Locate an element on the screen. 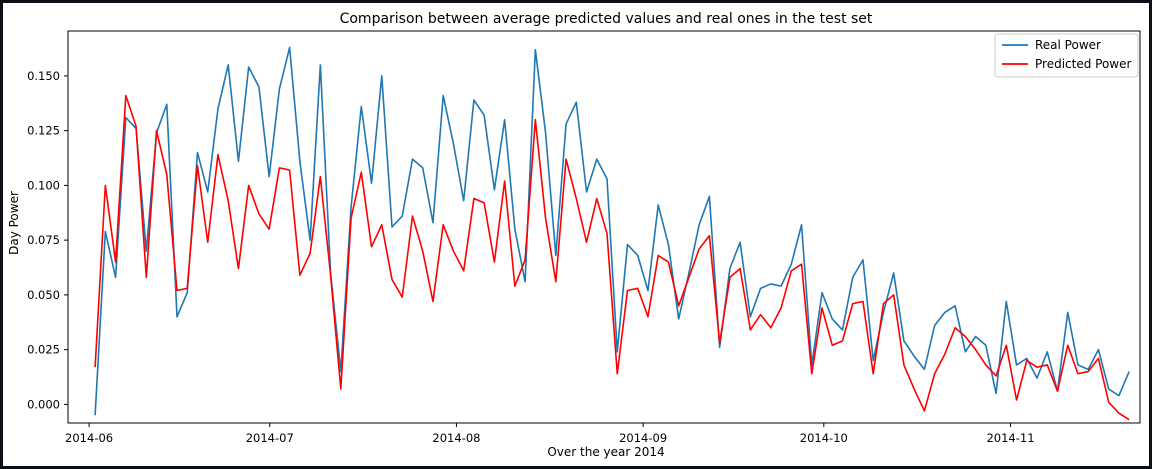  x-tick-label: 2014-09 is located at coordinates (643, 438).